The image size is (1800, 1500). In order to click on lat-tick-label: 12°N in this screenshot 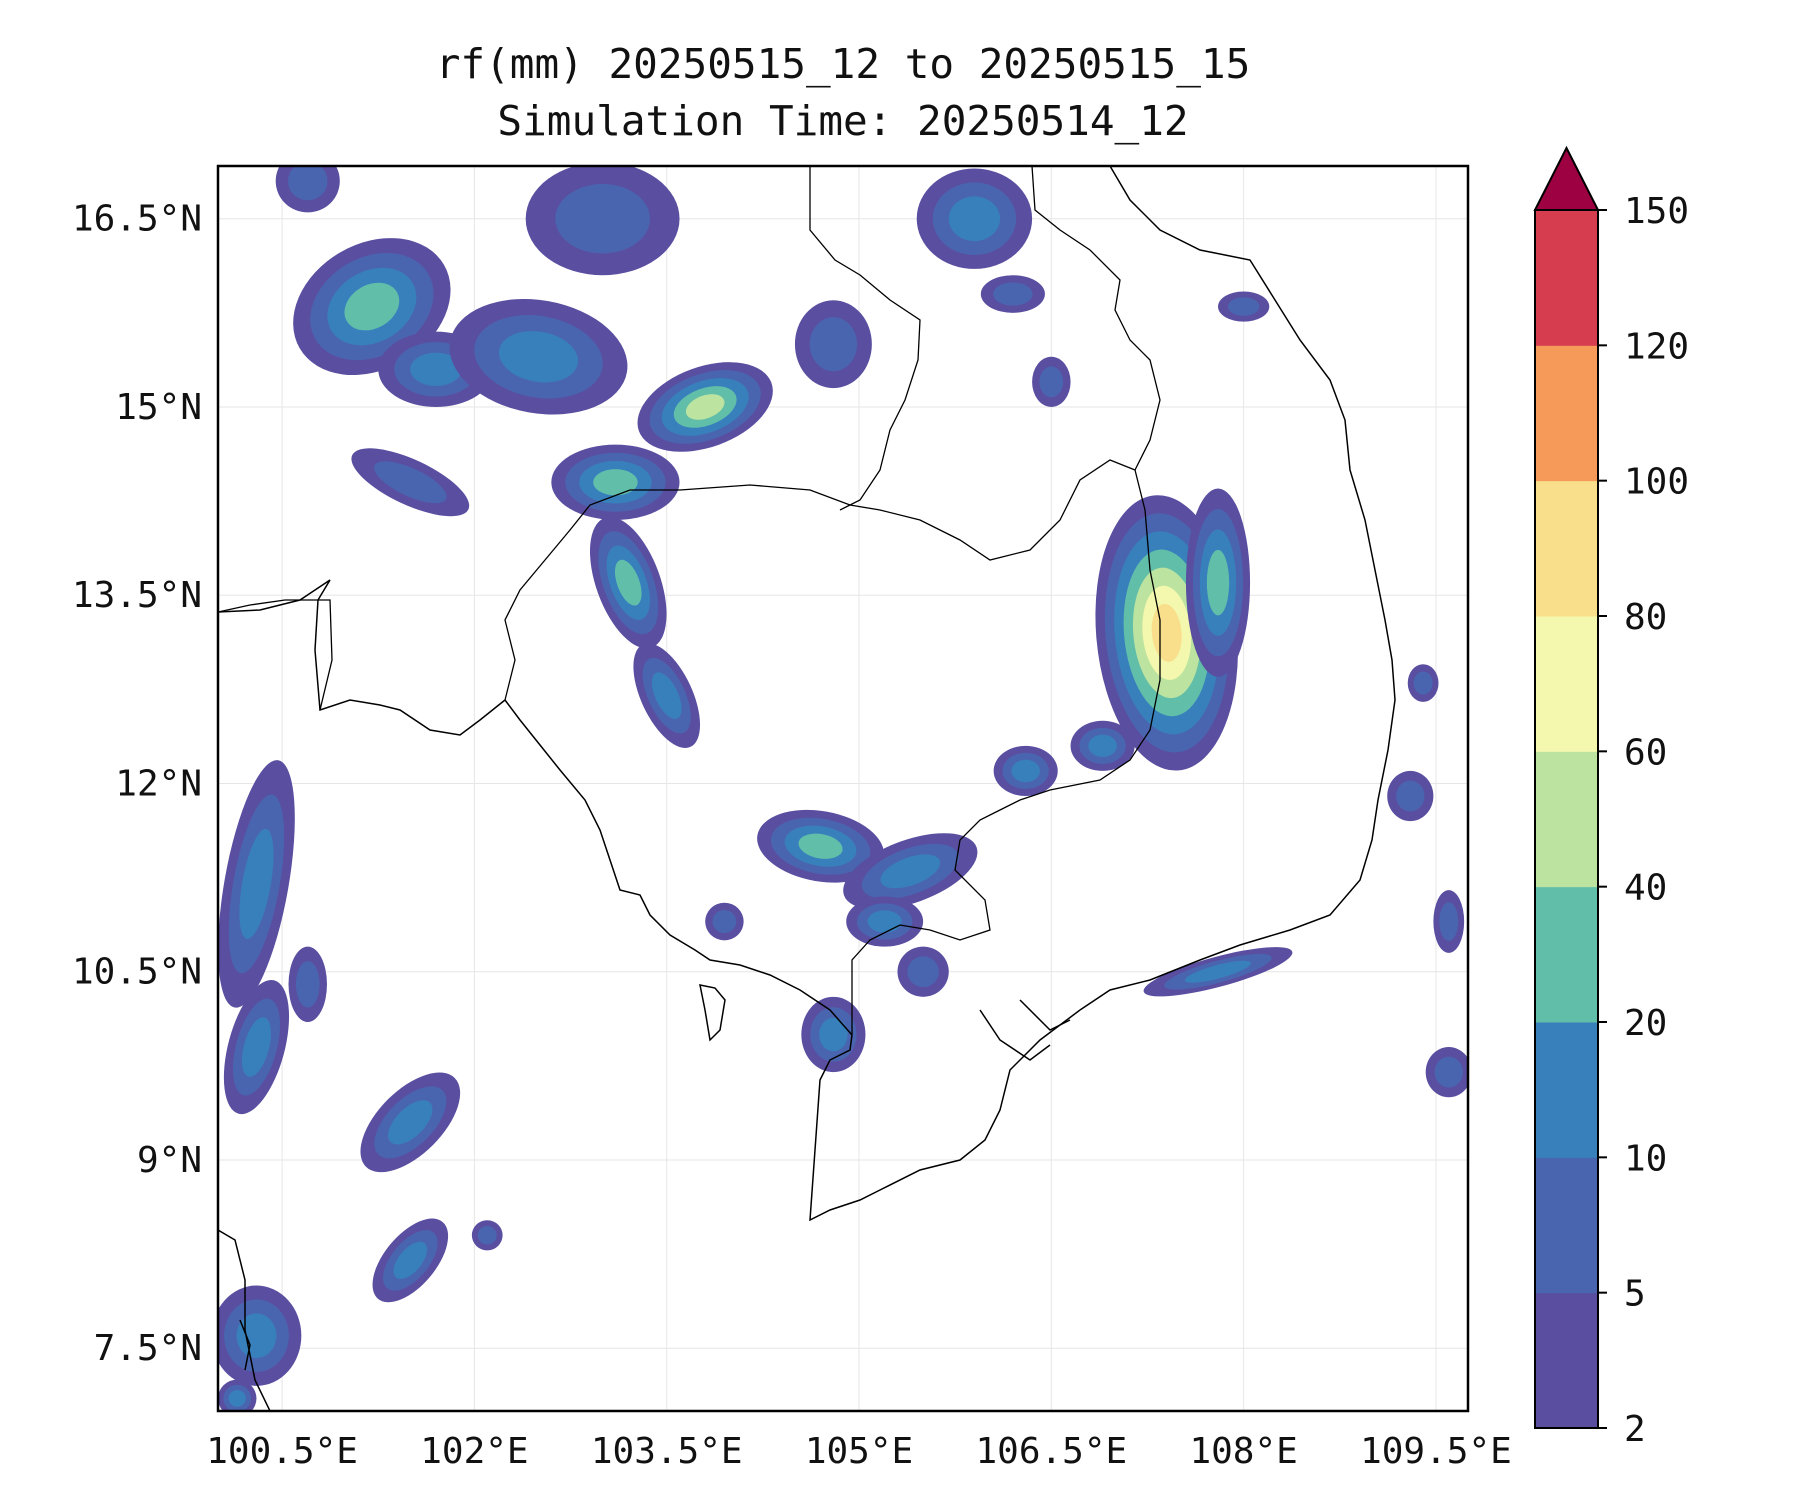, I will do `click(158, 783)`.